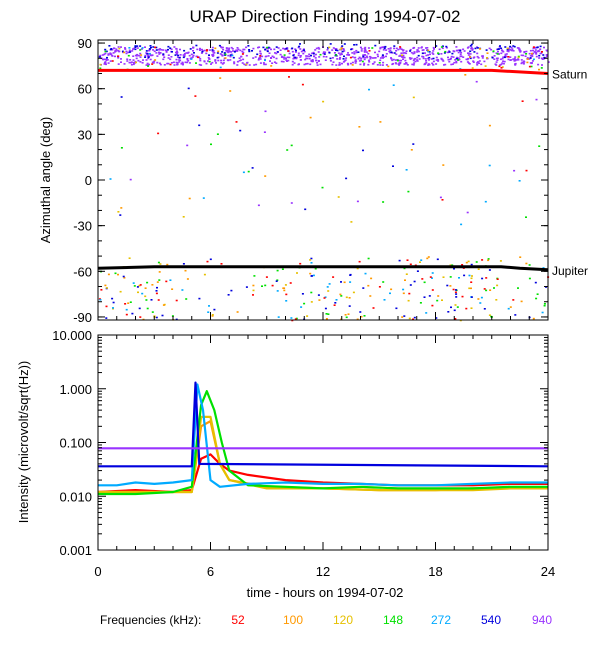 The image size is (600, 650). What do you see at coordinates (85, 89) in the screenshot?
I see `direction-y-tick-label: 60` at bounding box center [85, 89].